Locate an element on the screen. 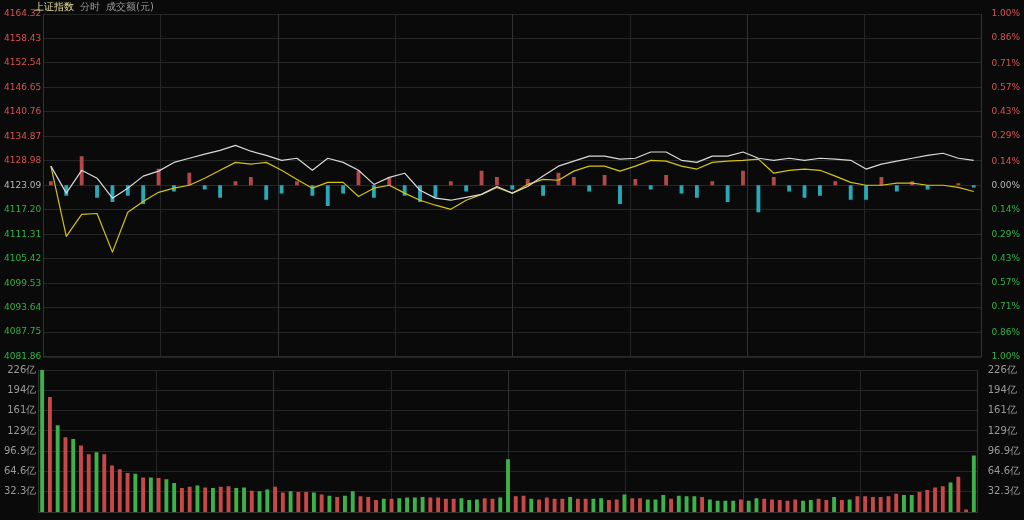  y2-tick-label: 0.14% is located at coordinates (1006, 208).